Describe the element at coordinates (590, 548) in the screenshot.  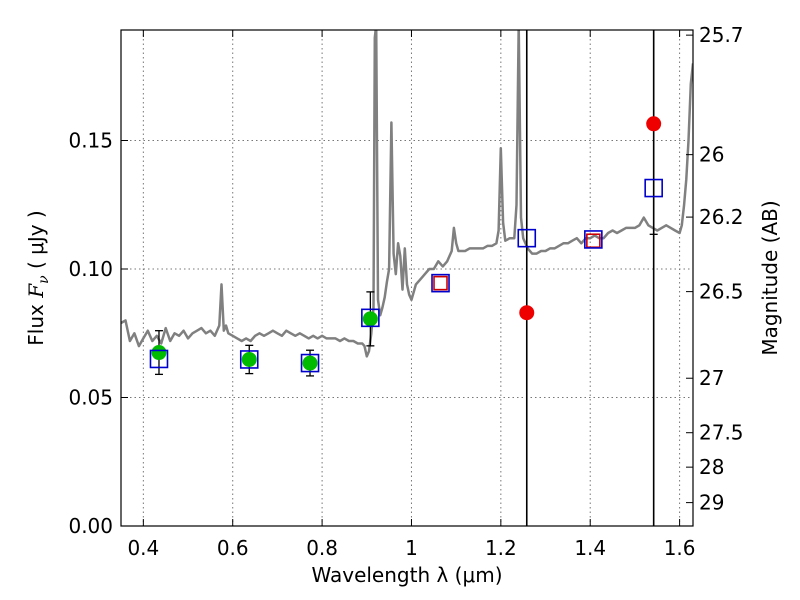
I see `x-tick-label: 1.4` at that location.